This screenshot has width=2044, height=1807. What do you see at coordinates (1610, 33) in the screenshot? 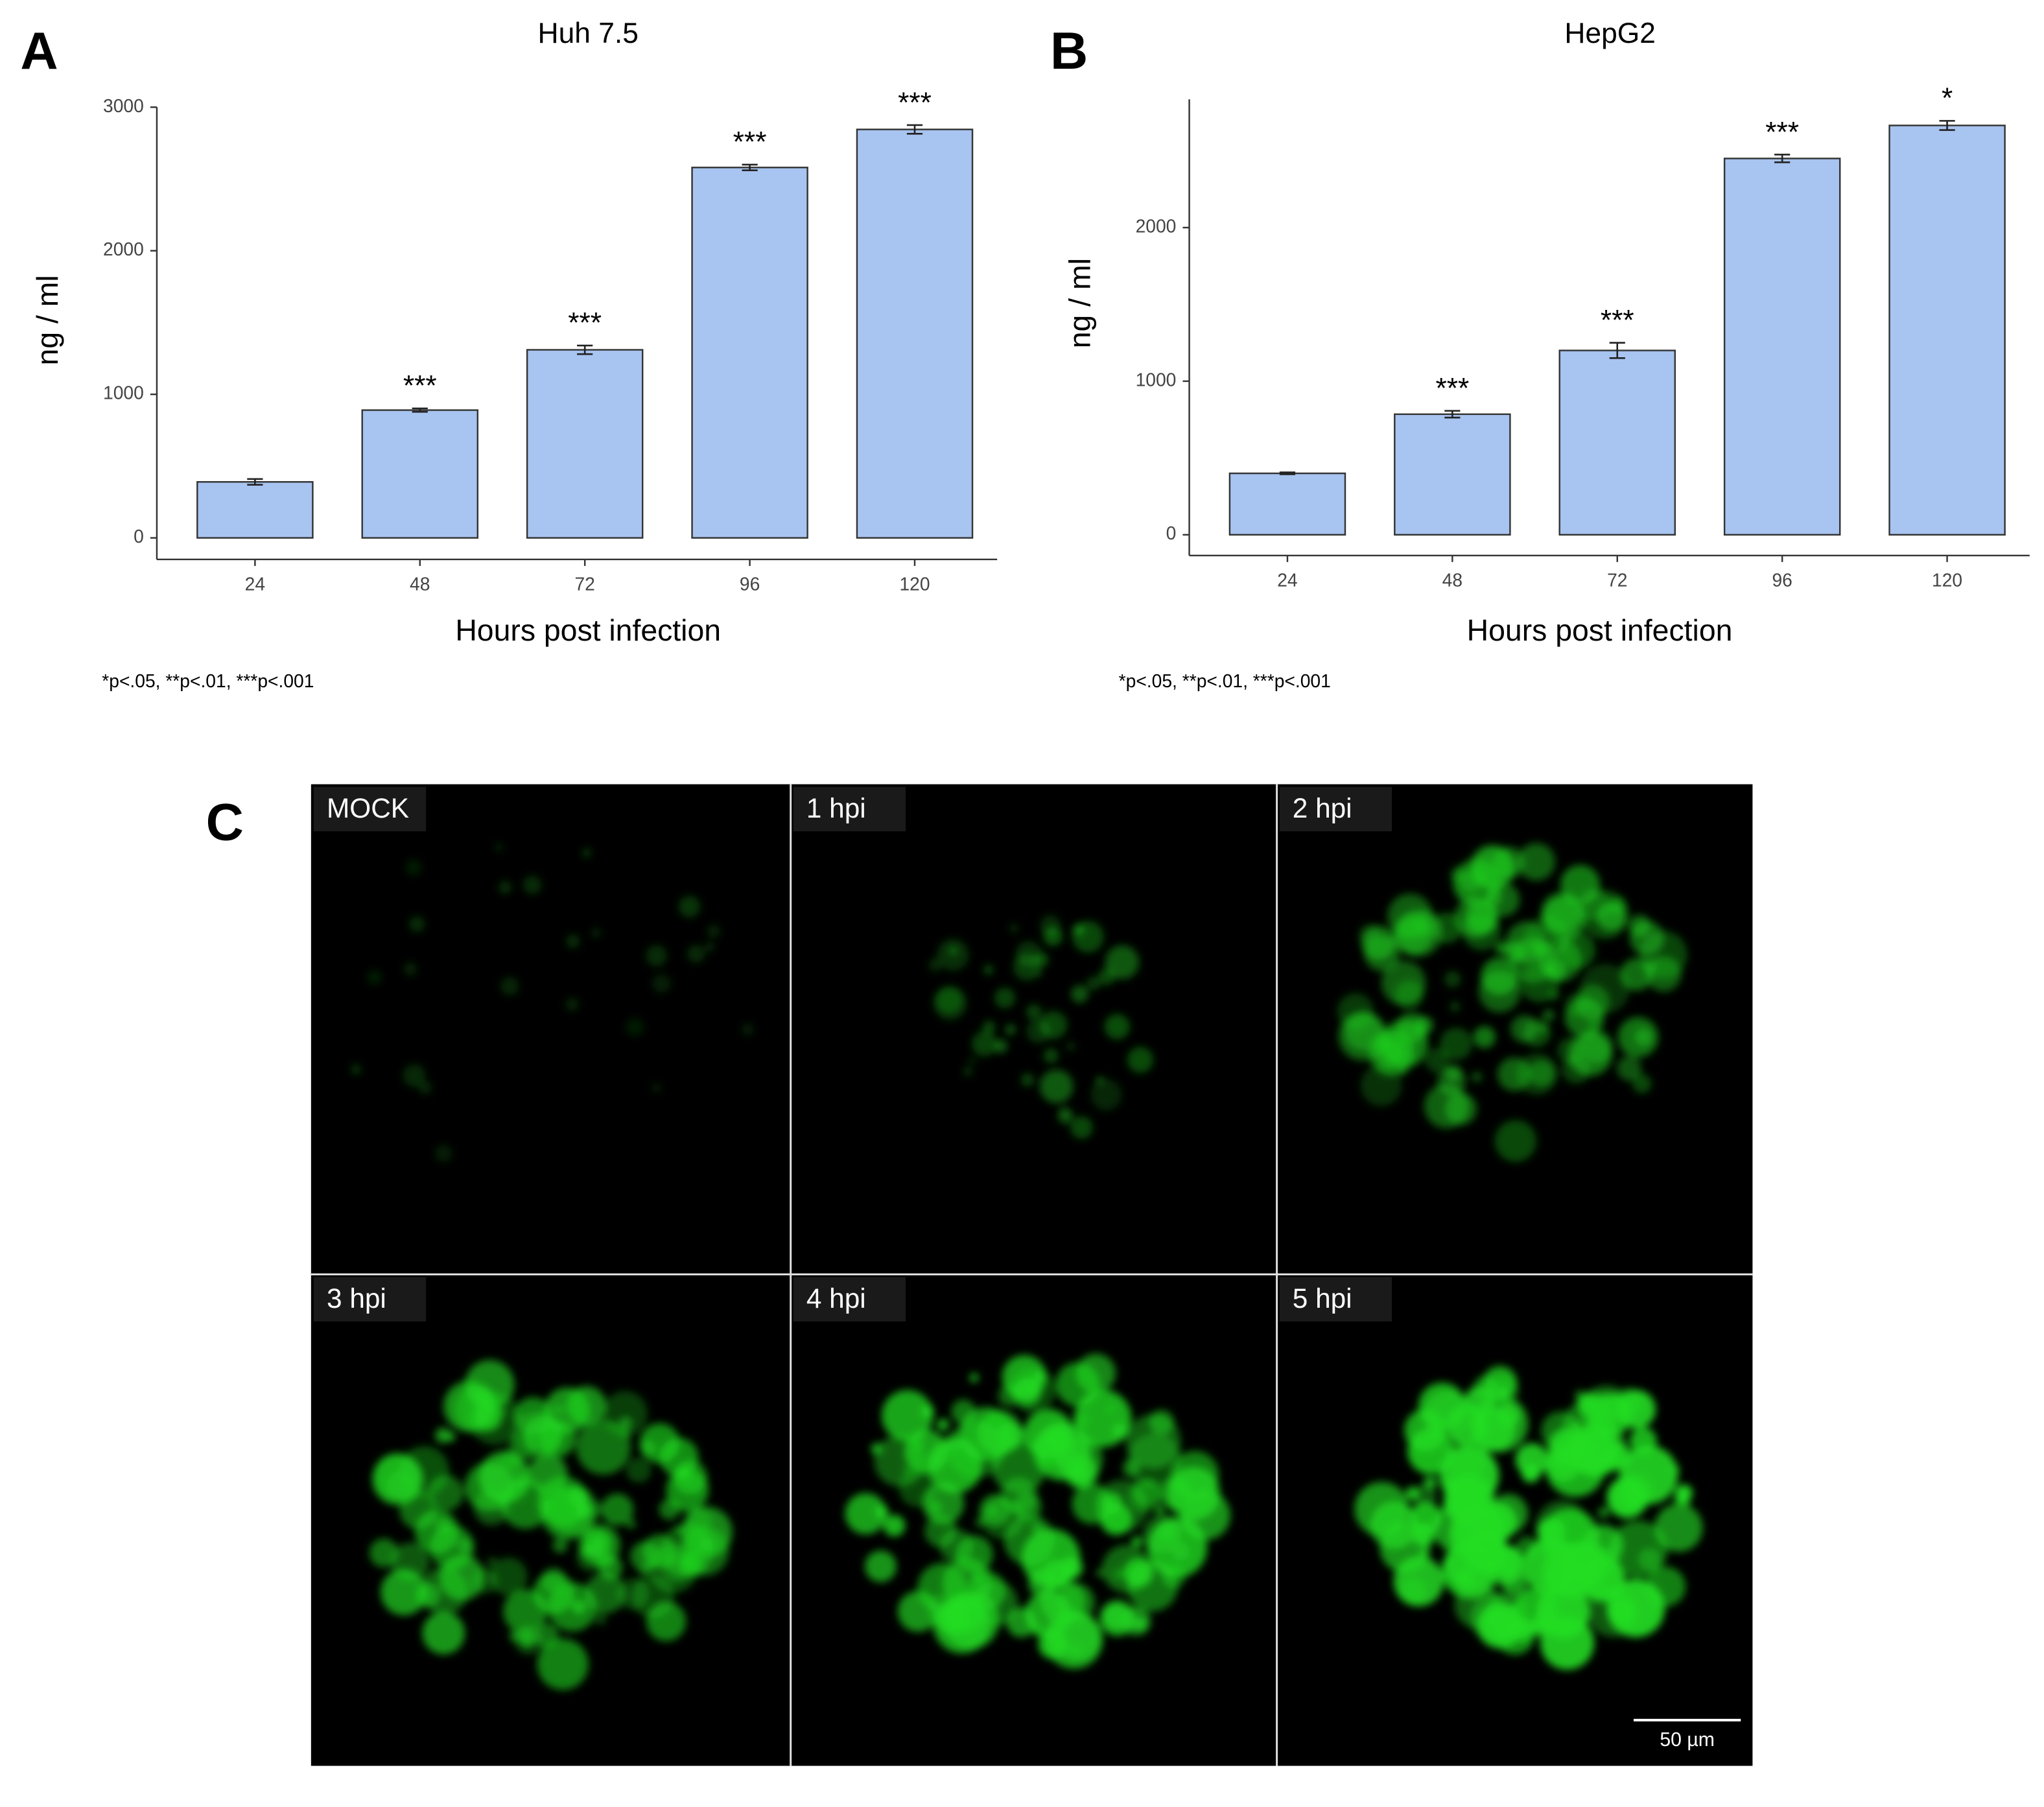
I see `chart-title: HepG2` at bounding box center [1610, 33].